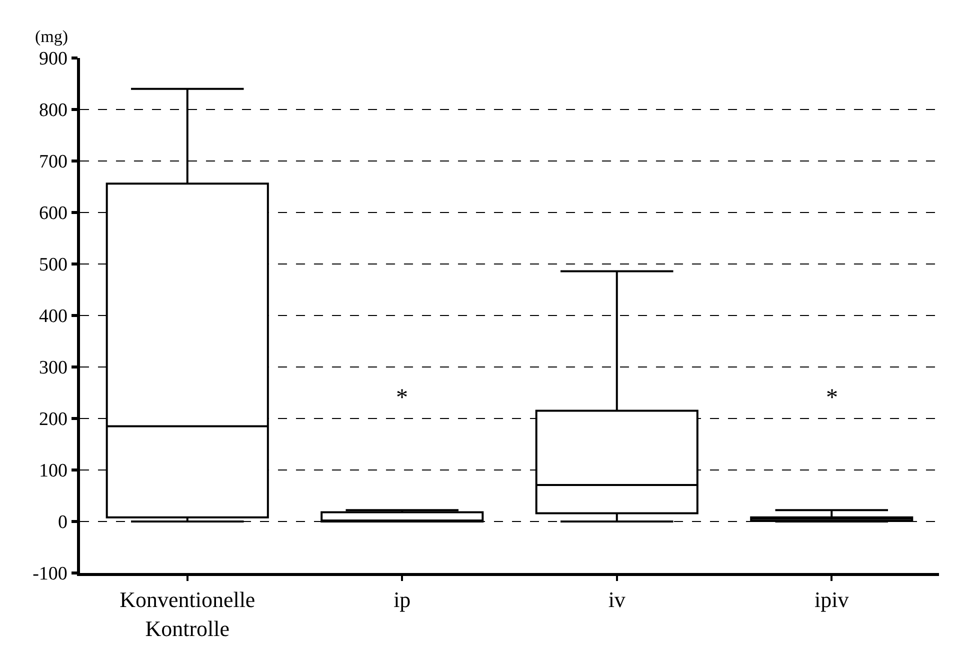  I want to click on y-tick-label: 600, so click(53, 213).